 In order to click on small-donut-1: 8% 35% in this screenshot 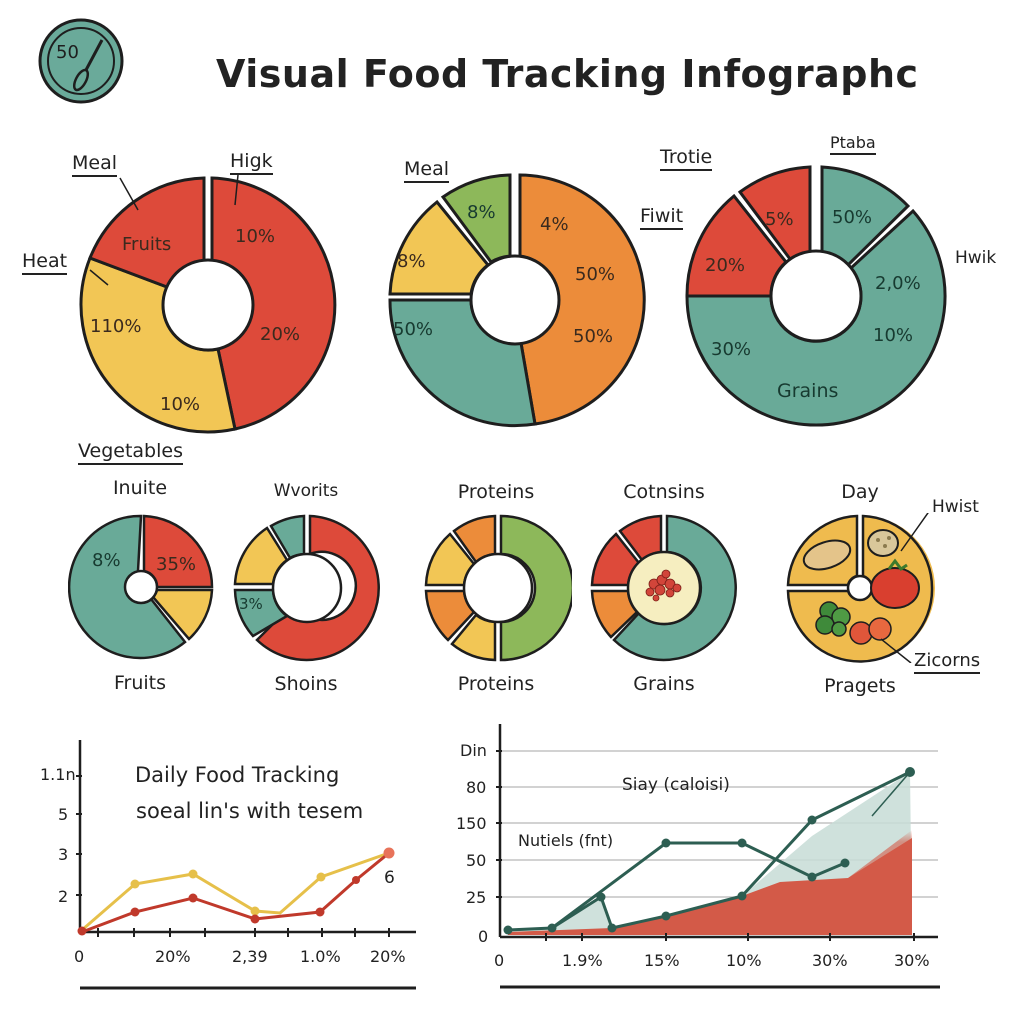, I will do `click(141, 587)`.